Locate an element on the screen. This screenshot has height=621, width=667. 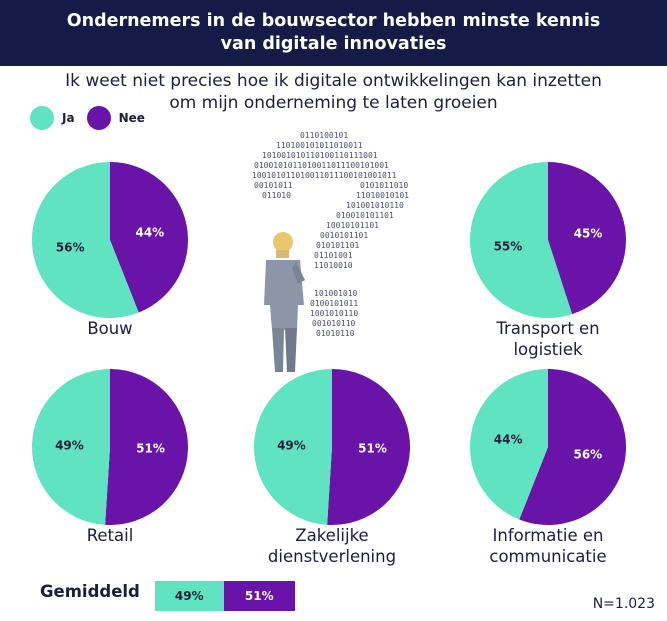
pie-category-label: Retail is located at coordinates (110, 535).